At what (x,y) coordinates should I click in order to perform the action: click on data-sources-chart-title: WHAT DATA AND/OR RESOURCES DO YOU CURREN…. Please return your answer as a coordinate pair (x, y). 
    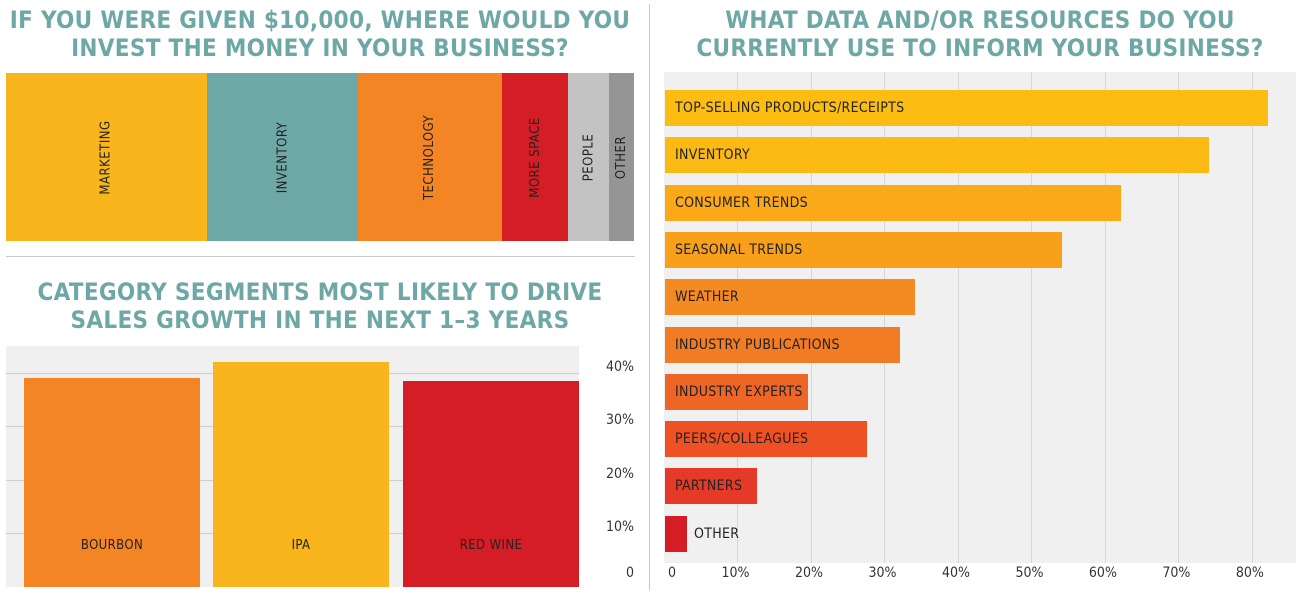
    Looking at the image, I should click on (980, 34).